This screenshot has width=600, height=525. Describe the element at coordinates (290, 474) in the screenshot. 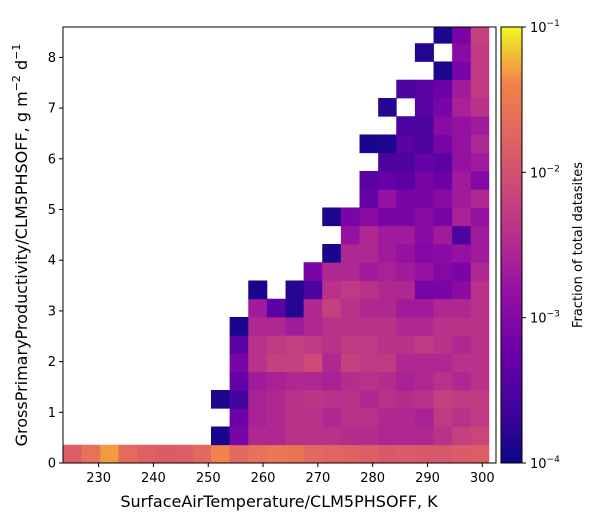

I see `x-axis: 230 240 250 260 270 280 290 300` at that location.